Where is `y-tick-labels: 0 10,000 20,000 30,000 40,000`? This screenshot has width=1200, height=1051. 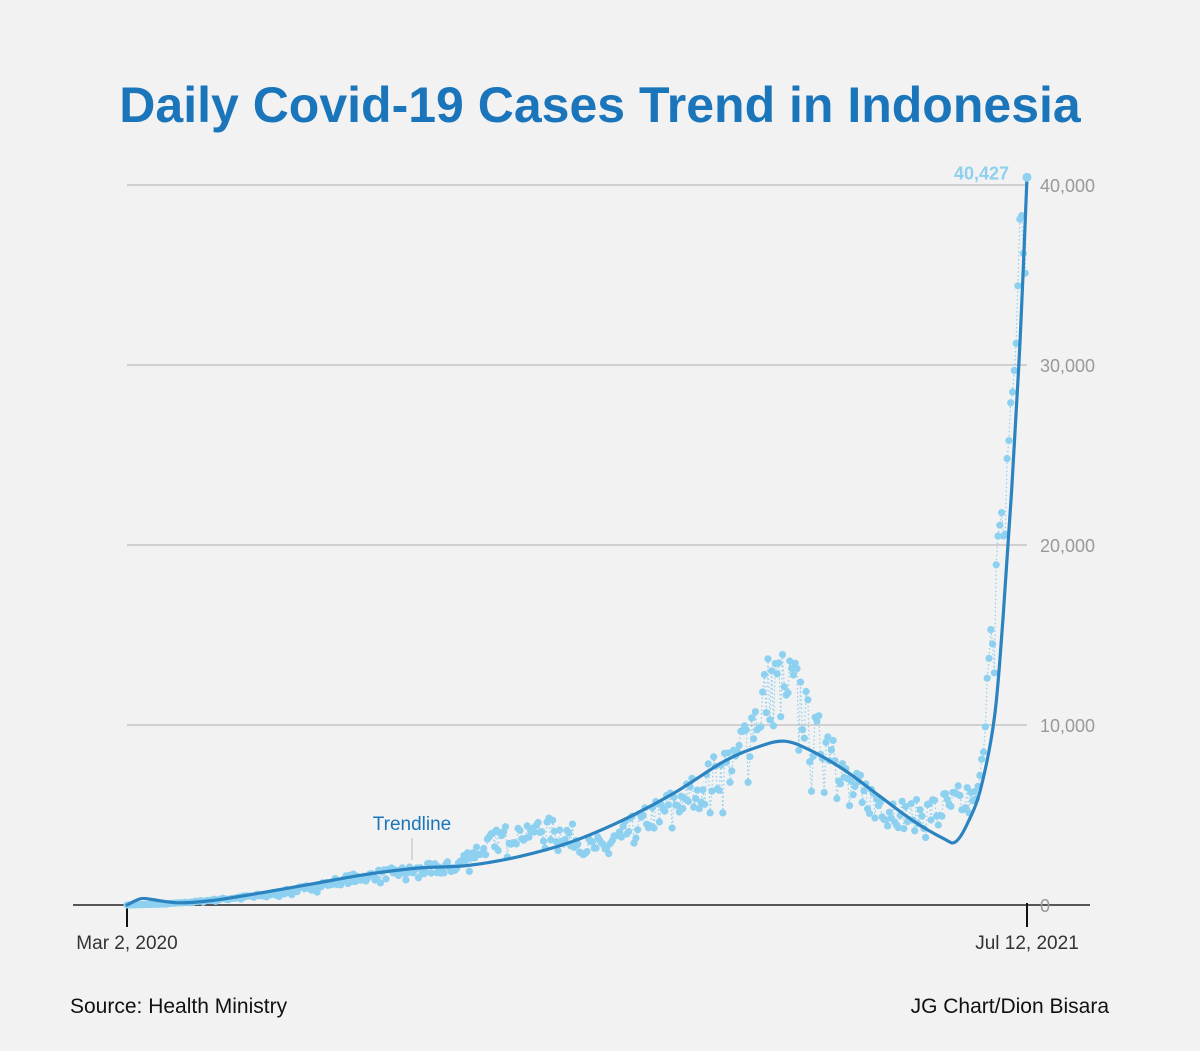
y-tick-labels: 0 10,000 20,000 30,000 40,000 is located at coordinates (1067, 546).